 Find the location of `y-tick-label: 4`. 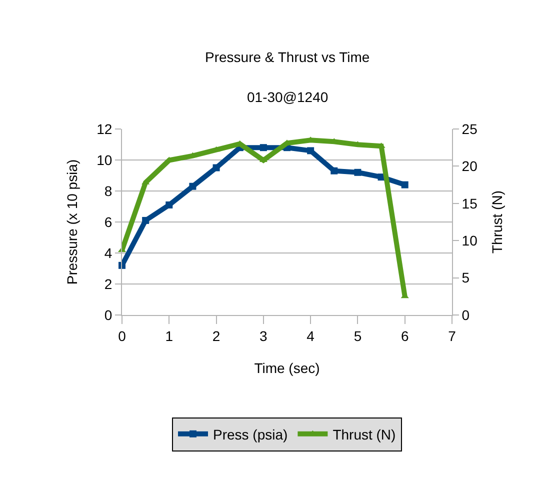

y-tick-label: 4 is located at coordinates (108, 252).